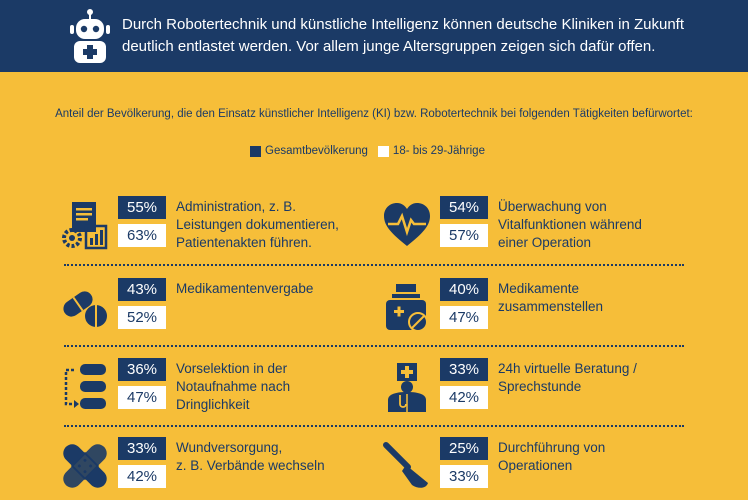 This screenshot has width=748, height=500. I want to click on legend-swatch-young, so click(383, 151).